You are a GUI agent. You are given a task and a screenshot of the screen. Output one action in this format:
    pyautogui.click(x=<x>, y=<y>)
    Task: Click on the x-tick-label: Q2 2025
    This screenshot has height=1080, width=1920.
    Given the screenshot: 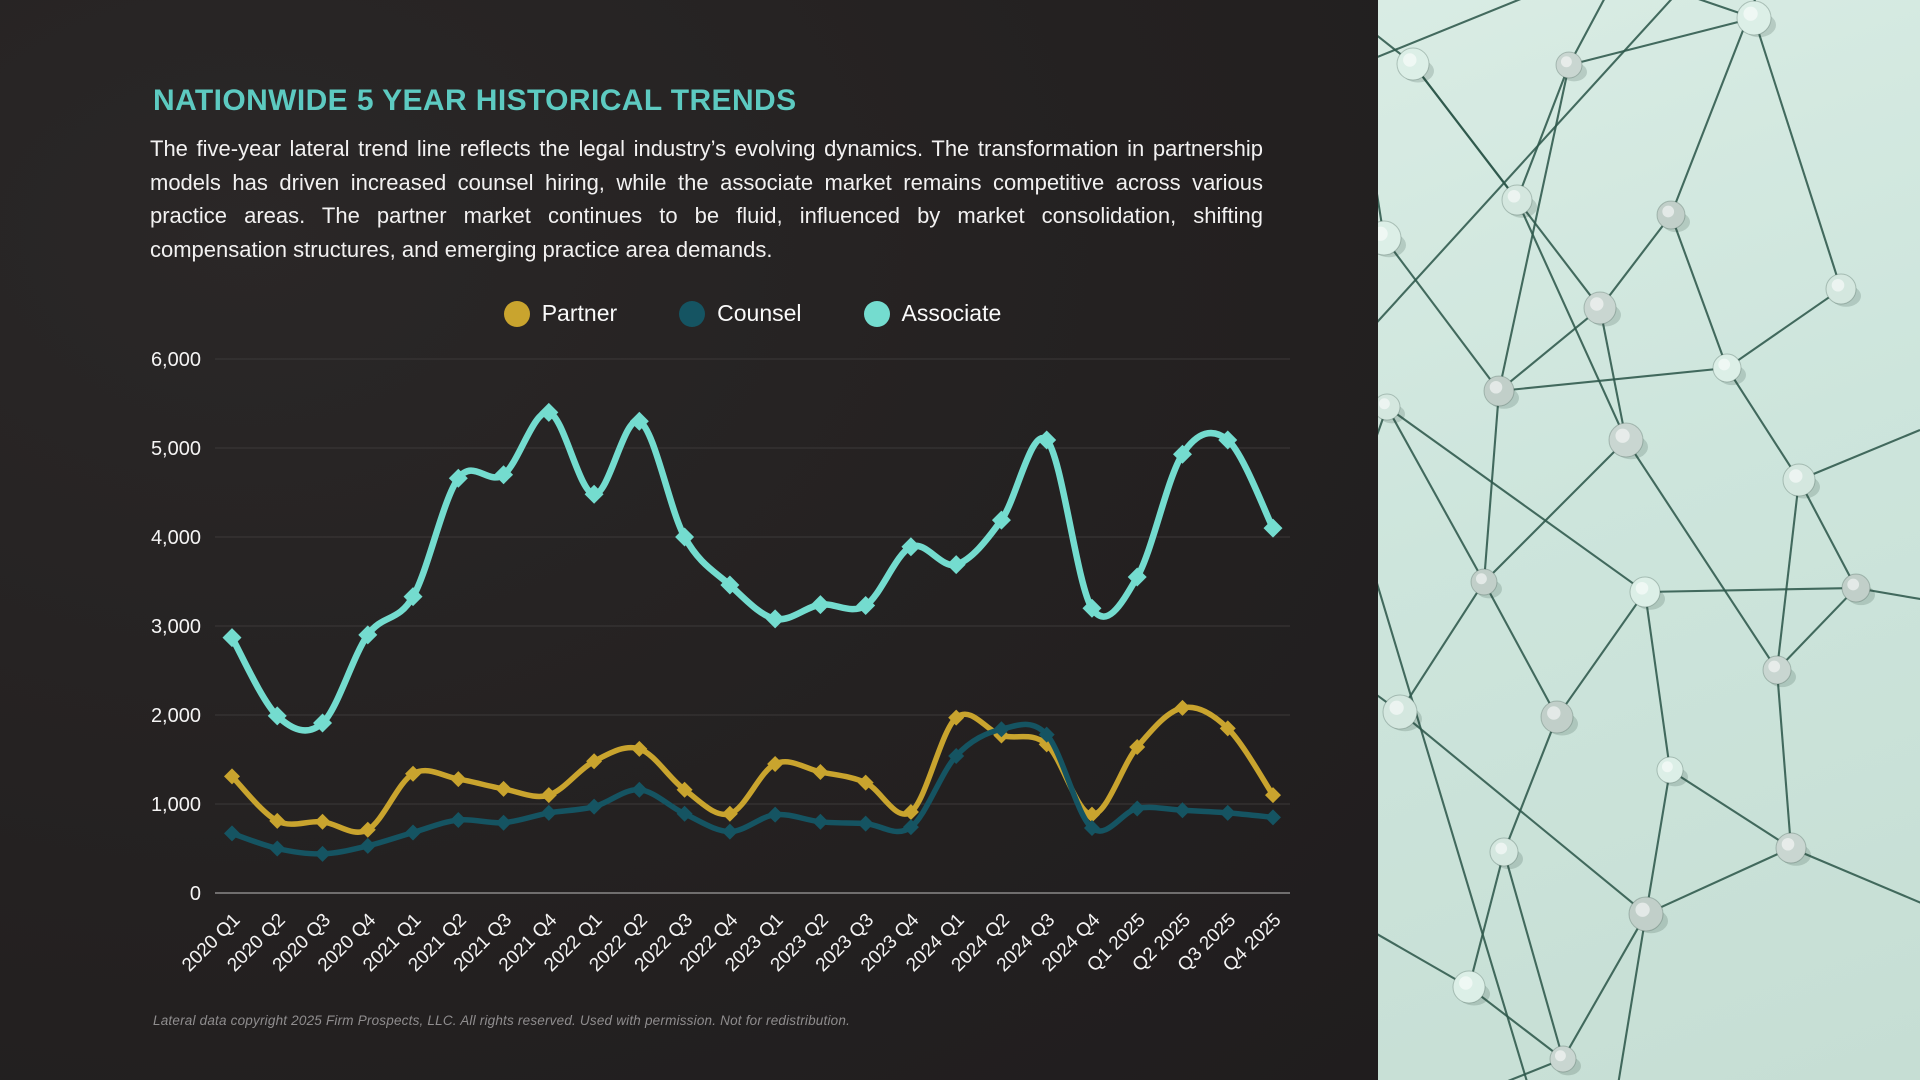 What is the action you would take?
    pyautogui.click(x=1162, y=943)
    